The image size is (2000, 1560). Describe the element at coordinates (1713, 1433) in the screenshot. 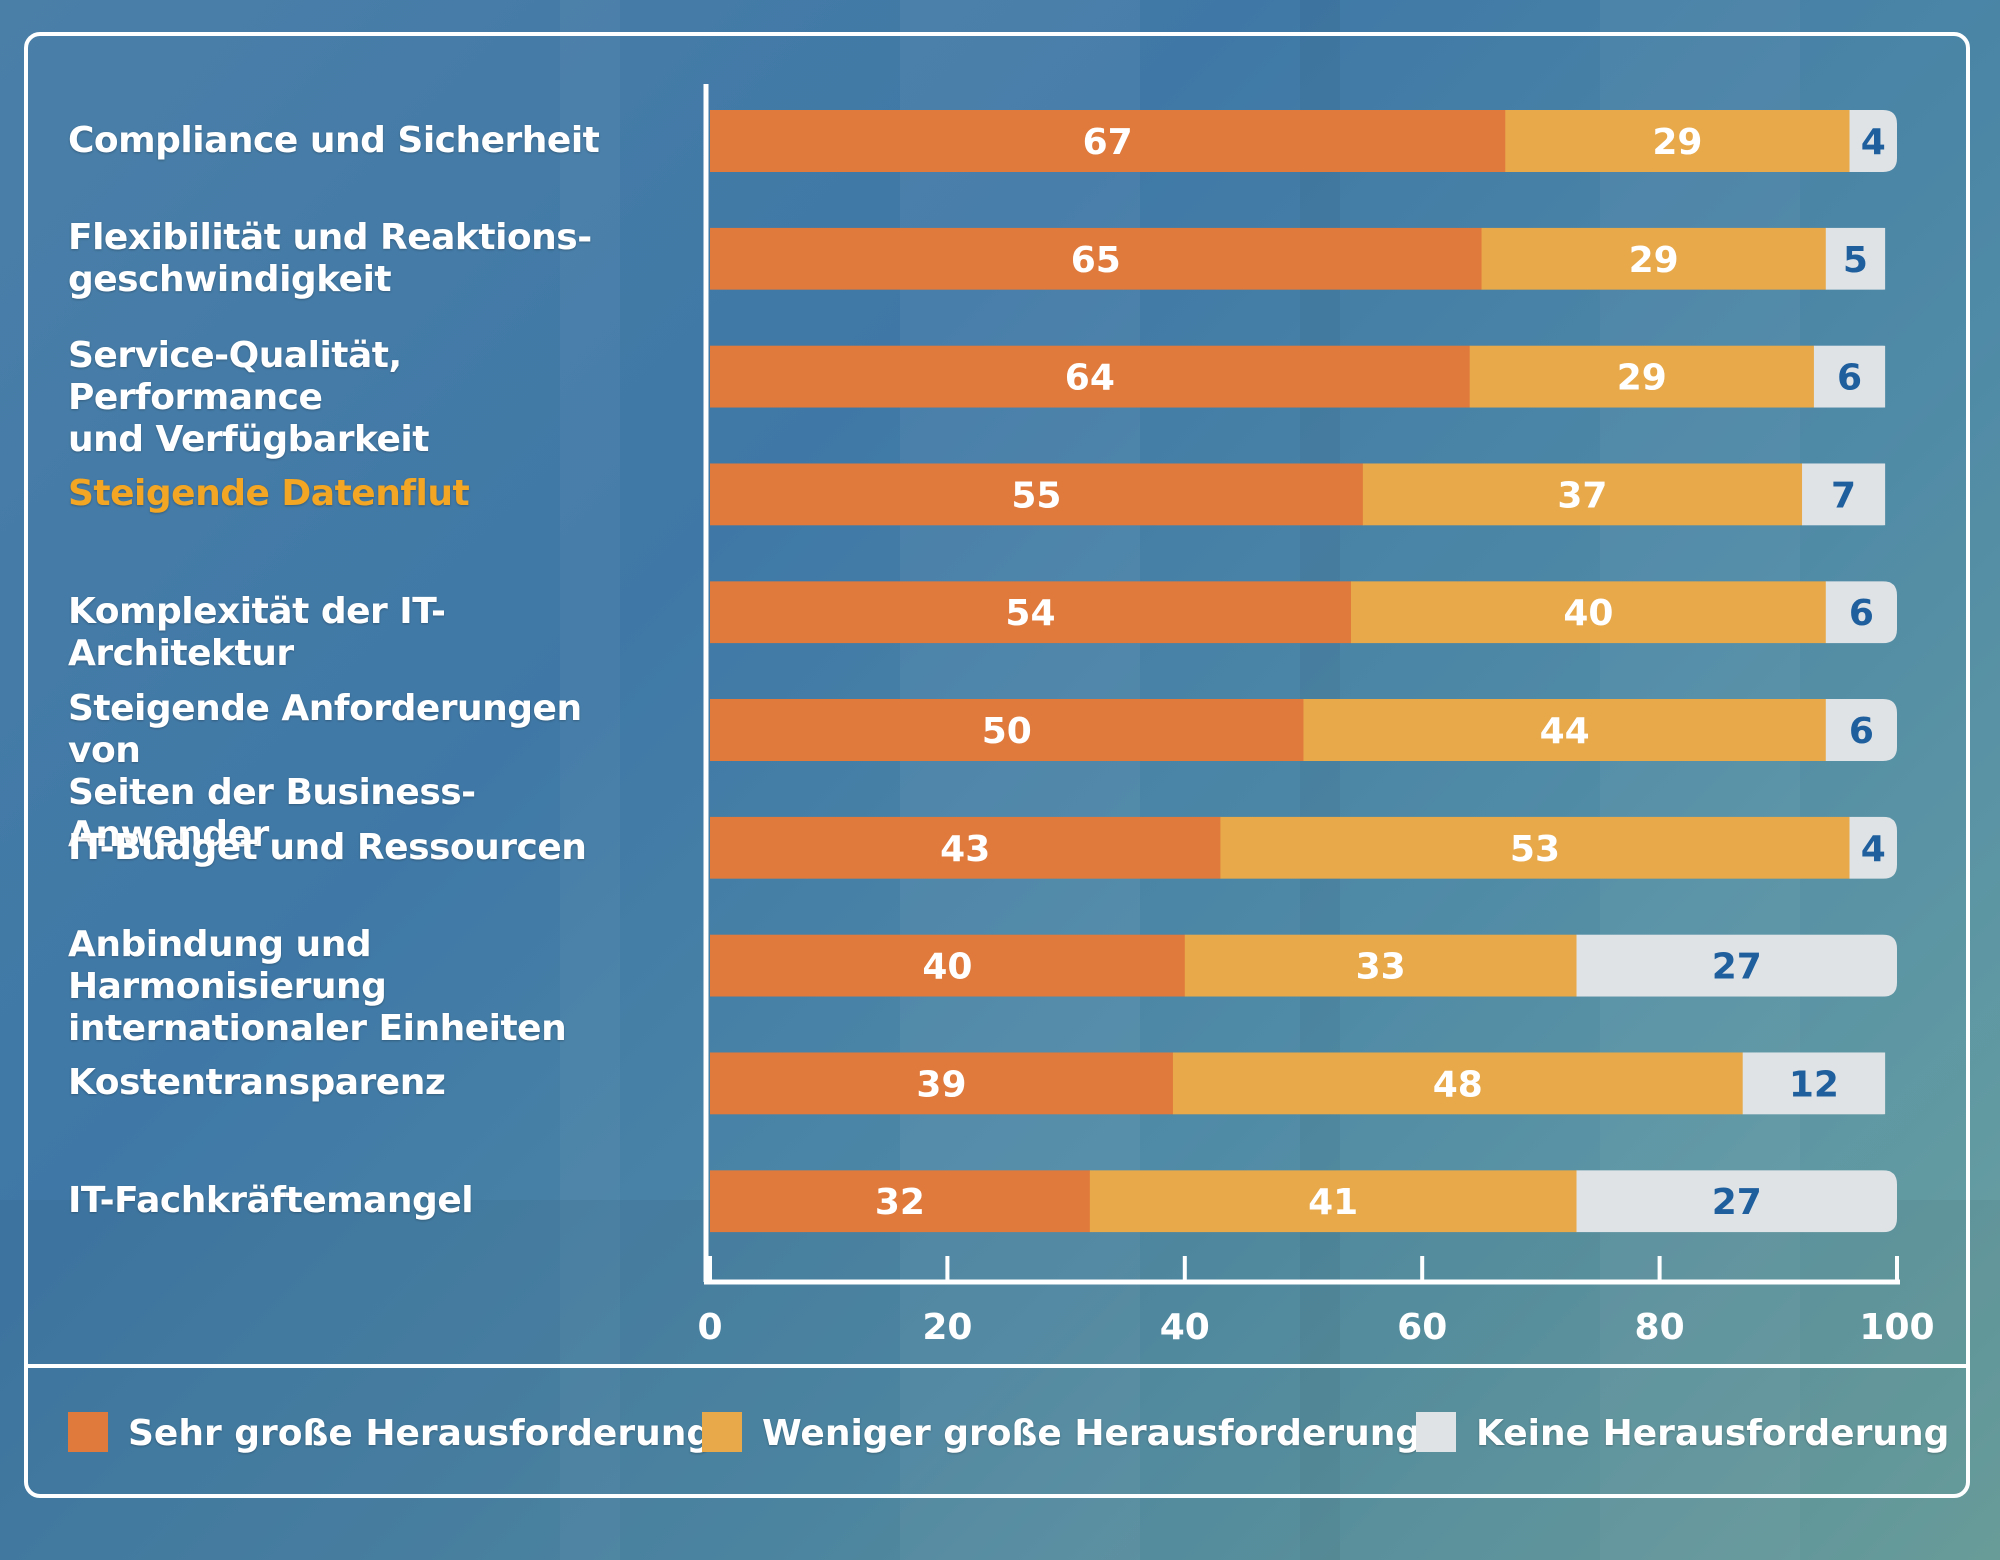

I see `legend-label-keine: Keine Herausforderung` at that location.